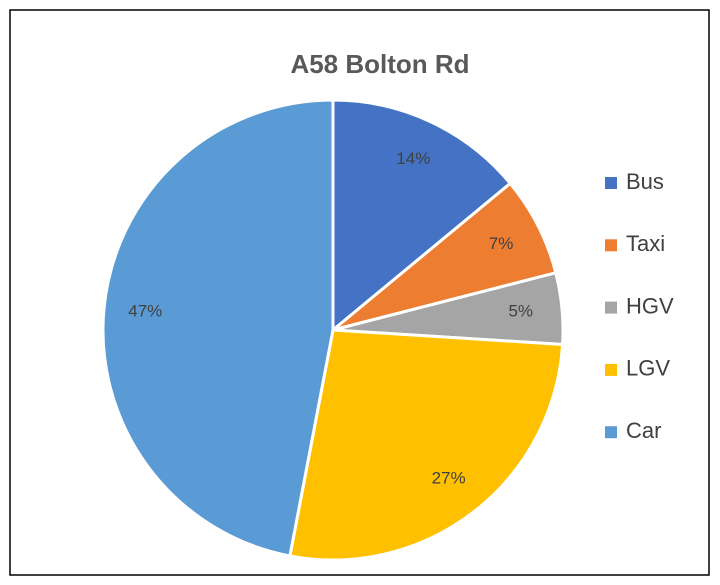 This screenshot has height=585, width=720. I want to click on chart-title: A58 Bolton Rd, so click(379, 64).